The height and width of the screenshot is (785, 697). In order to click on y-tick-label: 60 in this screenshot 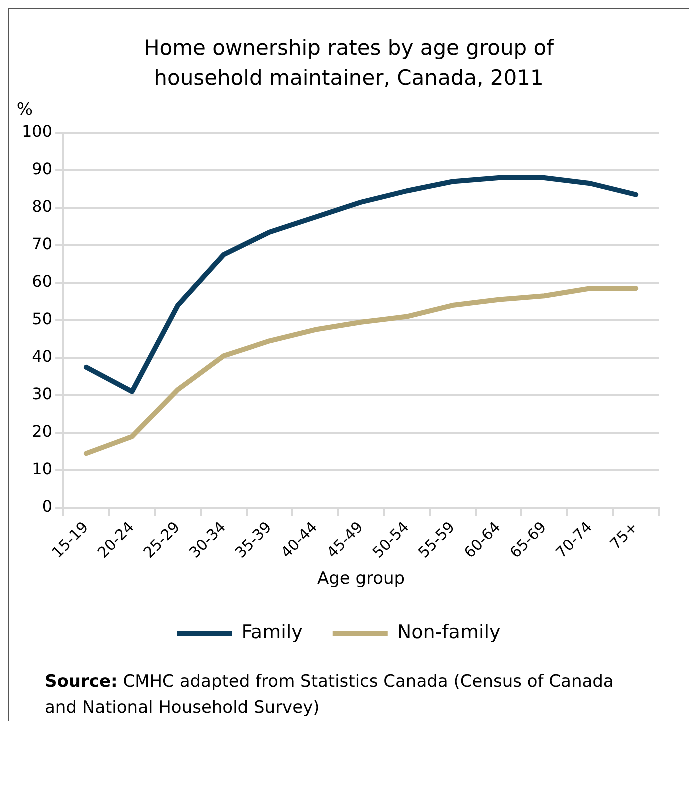, I will do `click(42, 282)`.